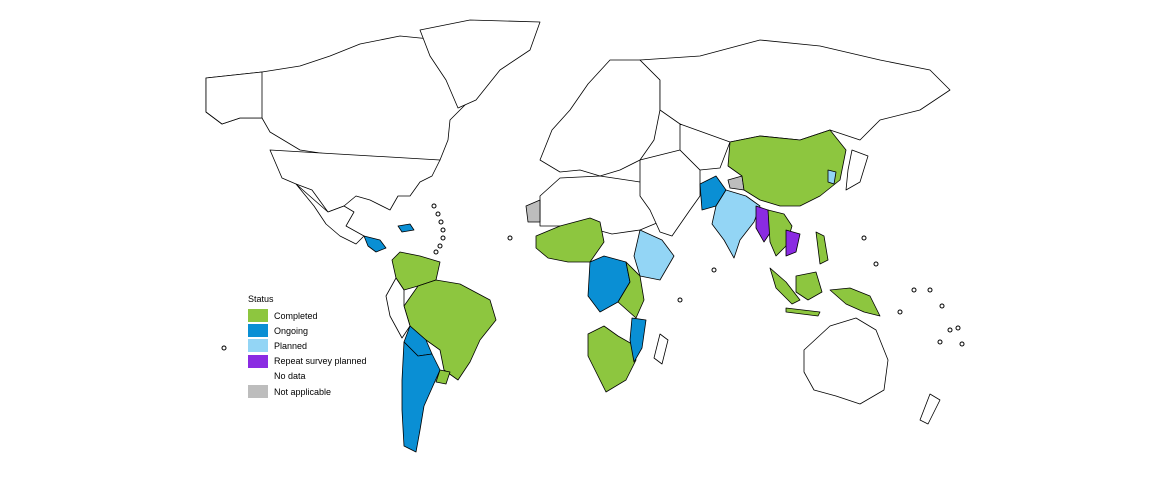 Image resolution: width=1152 pixels, height=480 pixels. I want to click on legend-label: Completed, so click(296, 315).